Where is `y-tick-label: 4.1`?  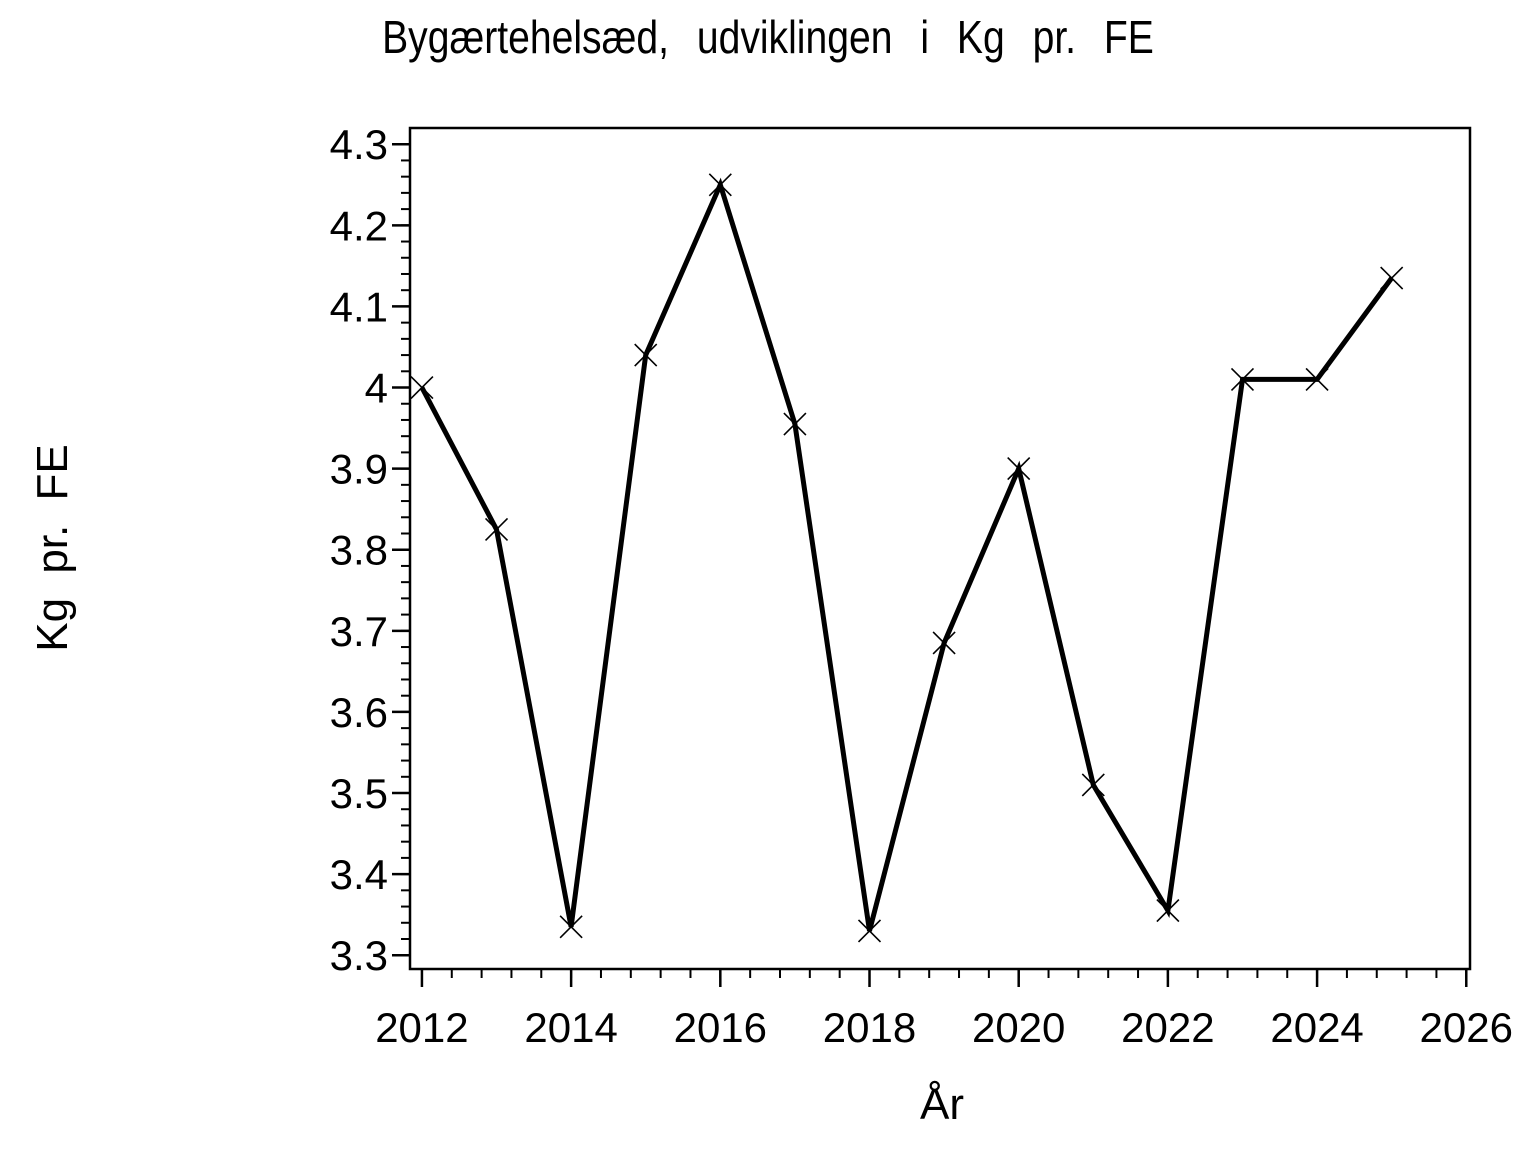
y-tick-label: 4.1 is located at coordinates (359, 306).